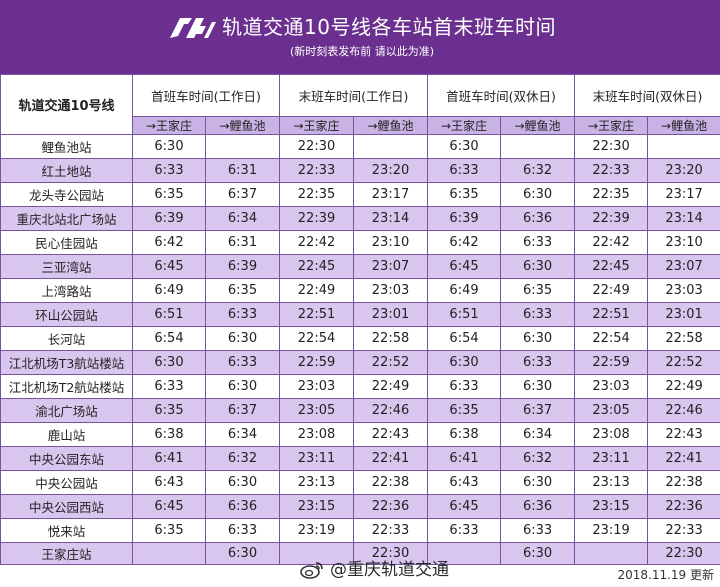 This screenshot has width=720, height=587. What do you see at coordinates (647, 95) in the screenshot?
I see `group-header: 末班车时间(双休日)` at bounding box center [647, 95].